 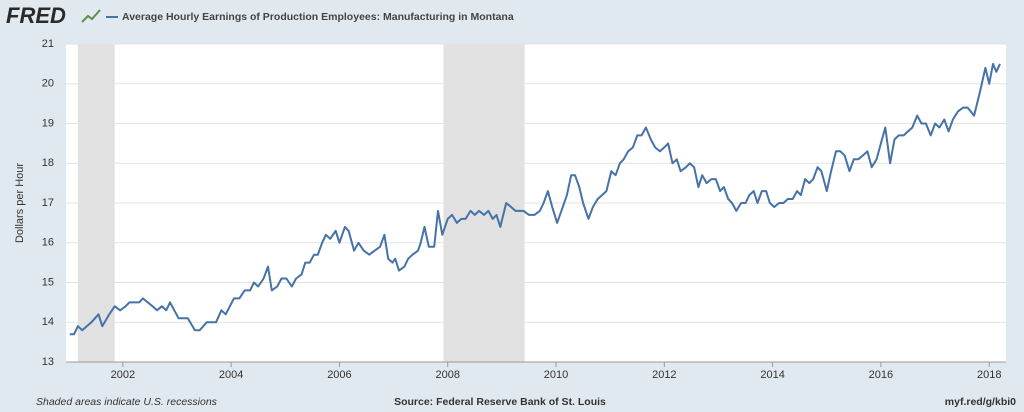 I want to click on y-tick-label: 14, so click(x=48, y=322).